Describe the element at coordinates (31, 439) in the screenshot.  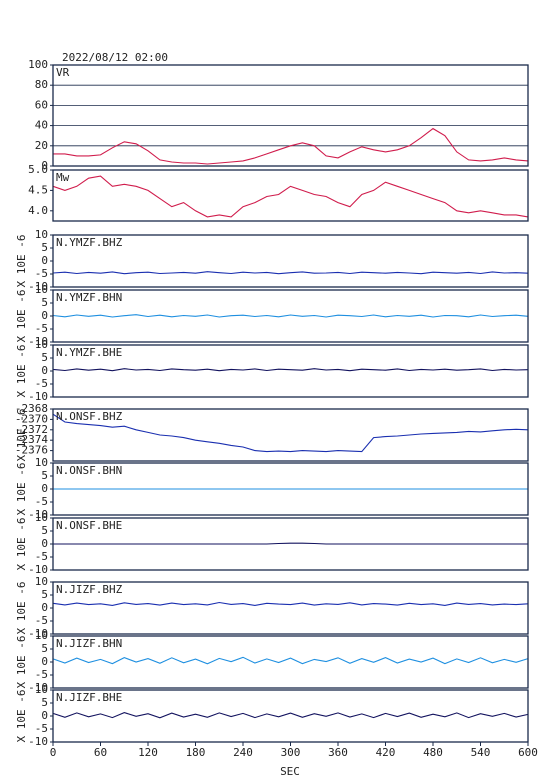
I see `y-tick-label: -2374` at that location.